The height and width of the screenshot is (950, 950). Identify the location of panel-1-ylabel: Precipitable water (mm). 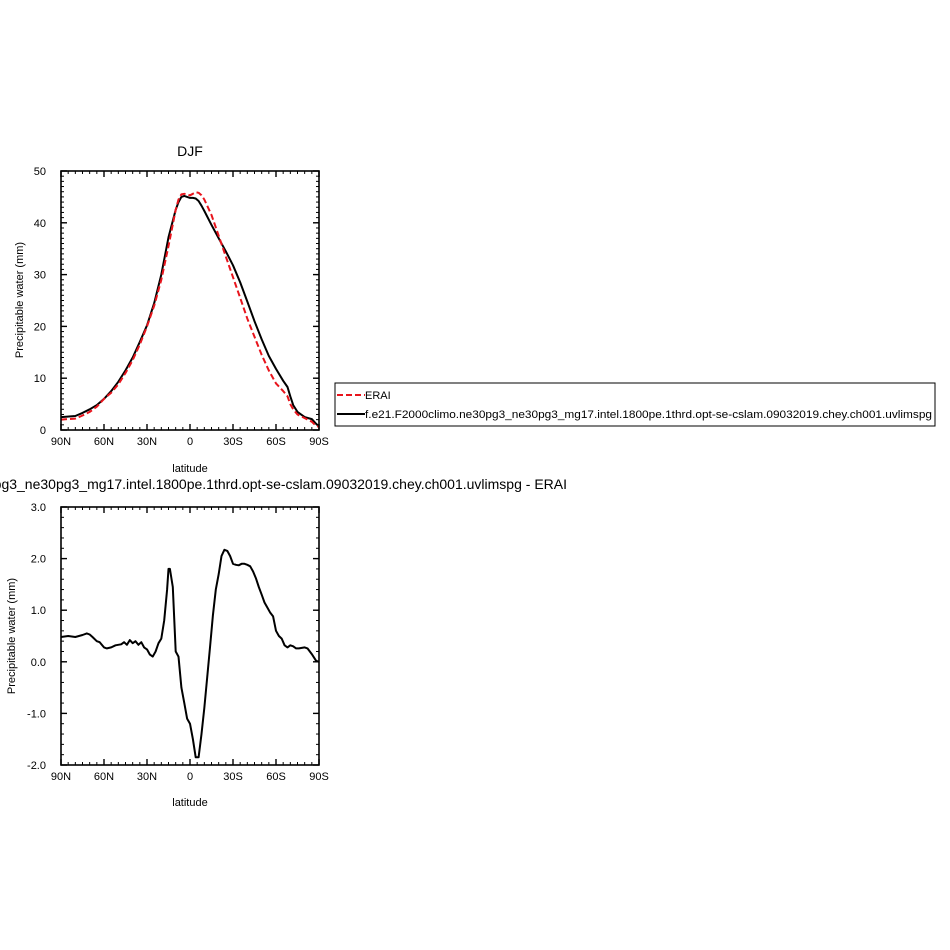
(20, 300).